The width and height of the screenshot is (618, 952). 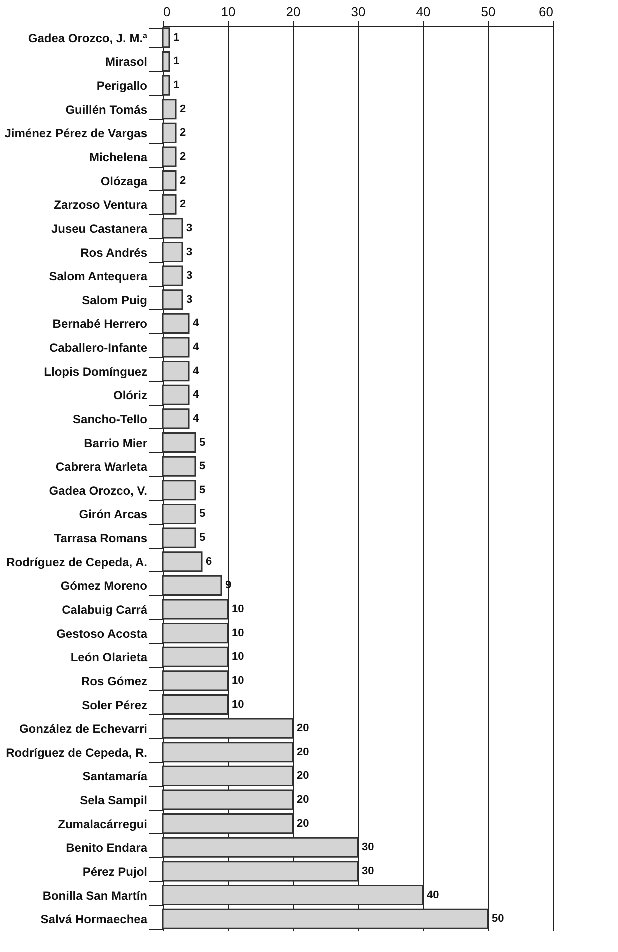 What do you see at coordinates (124, 181) in the screenshot?
I see `y-tick-label: Olózaga` at bounding box center [124, 181].